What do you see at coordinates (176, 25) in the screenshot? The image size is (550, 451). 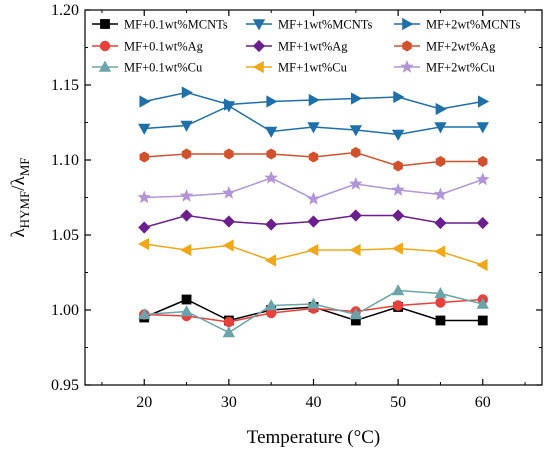 I see `legend-label: MF+0.1wt%MCNTs` at bounding box center [176, 25].